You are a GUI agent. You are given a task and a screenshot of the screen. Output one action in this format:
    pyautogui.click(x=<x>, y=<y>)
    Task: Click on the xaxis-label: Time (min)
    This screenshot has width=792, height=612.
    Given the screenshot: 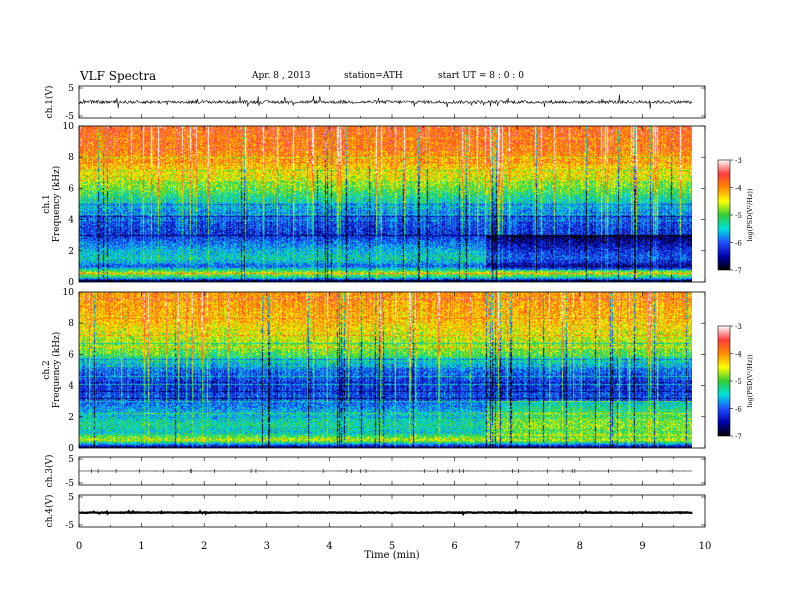 What is the action you would take?
    pyautogui.click(x=391, y=555)
    